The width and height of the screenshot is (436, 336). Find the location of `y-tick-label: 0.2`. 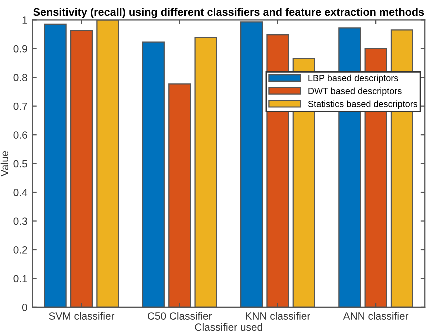

y-tick-label: 0.2 is located at coordinates (21, 250).